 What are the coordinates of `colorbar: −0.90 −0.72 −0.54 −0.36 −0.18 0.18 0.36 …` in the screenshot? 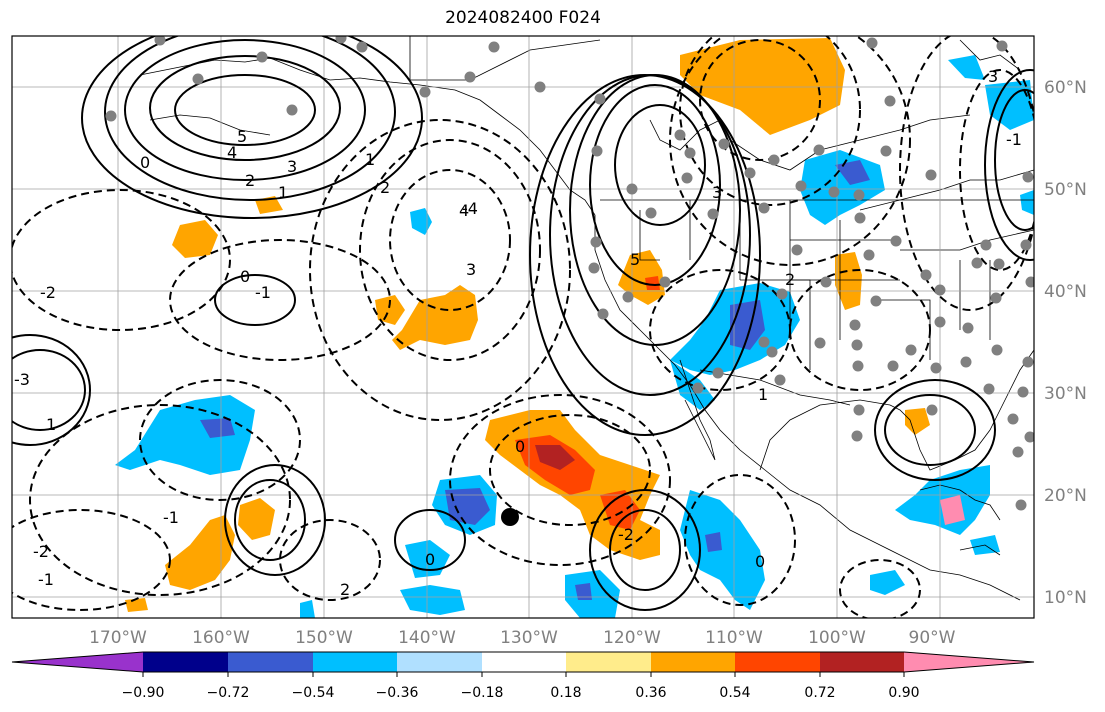 It's located at (523, 676).